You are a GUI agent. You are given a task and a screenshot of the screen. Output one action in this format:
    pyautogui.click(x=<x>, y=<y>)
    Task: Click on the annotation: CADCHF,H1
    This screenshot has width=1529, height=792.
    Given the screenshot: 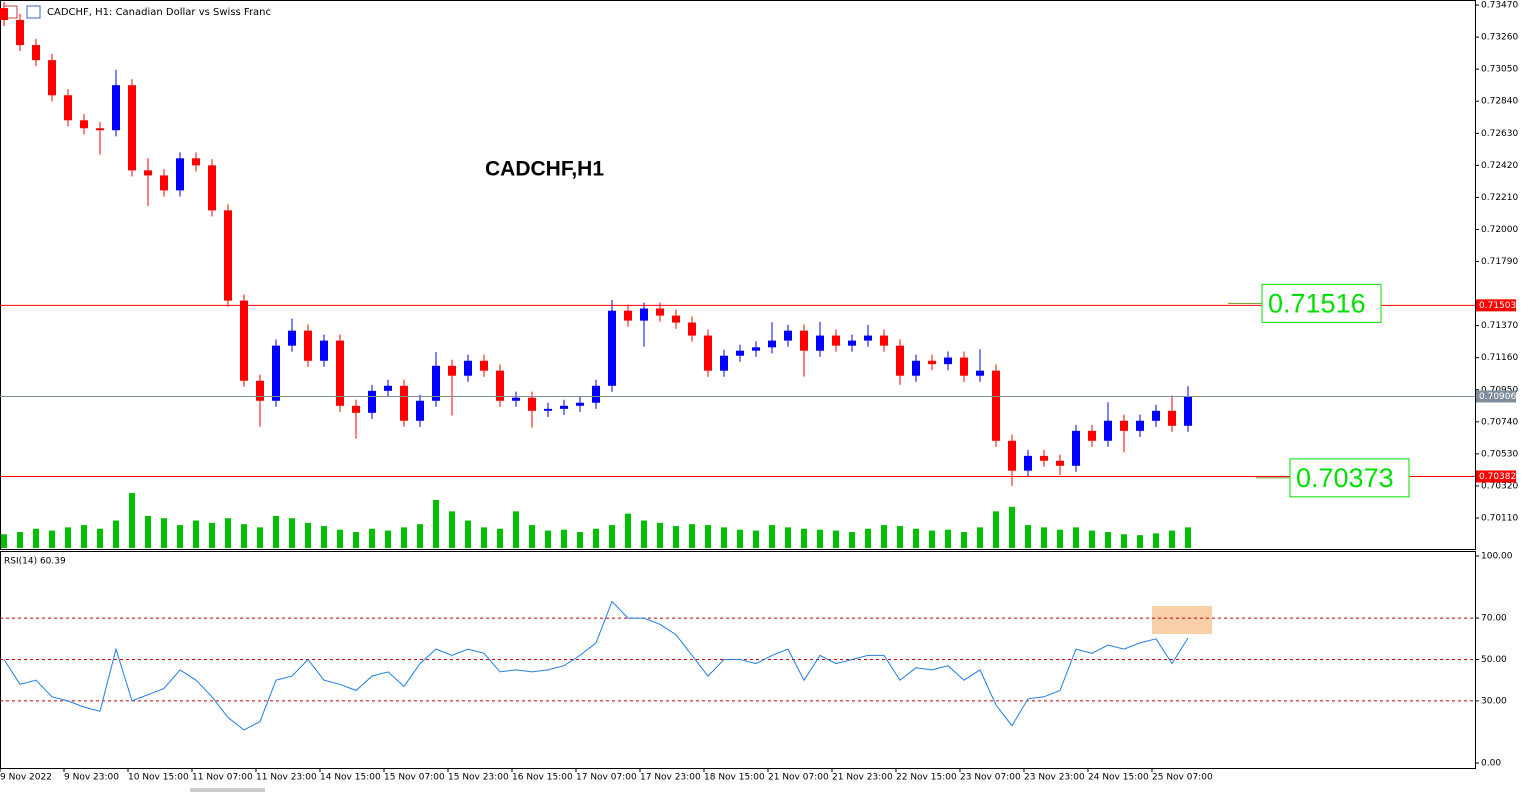 What is the action you would take?
    pyautogui.click(x=544, y=169)
    